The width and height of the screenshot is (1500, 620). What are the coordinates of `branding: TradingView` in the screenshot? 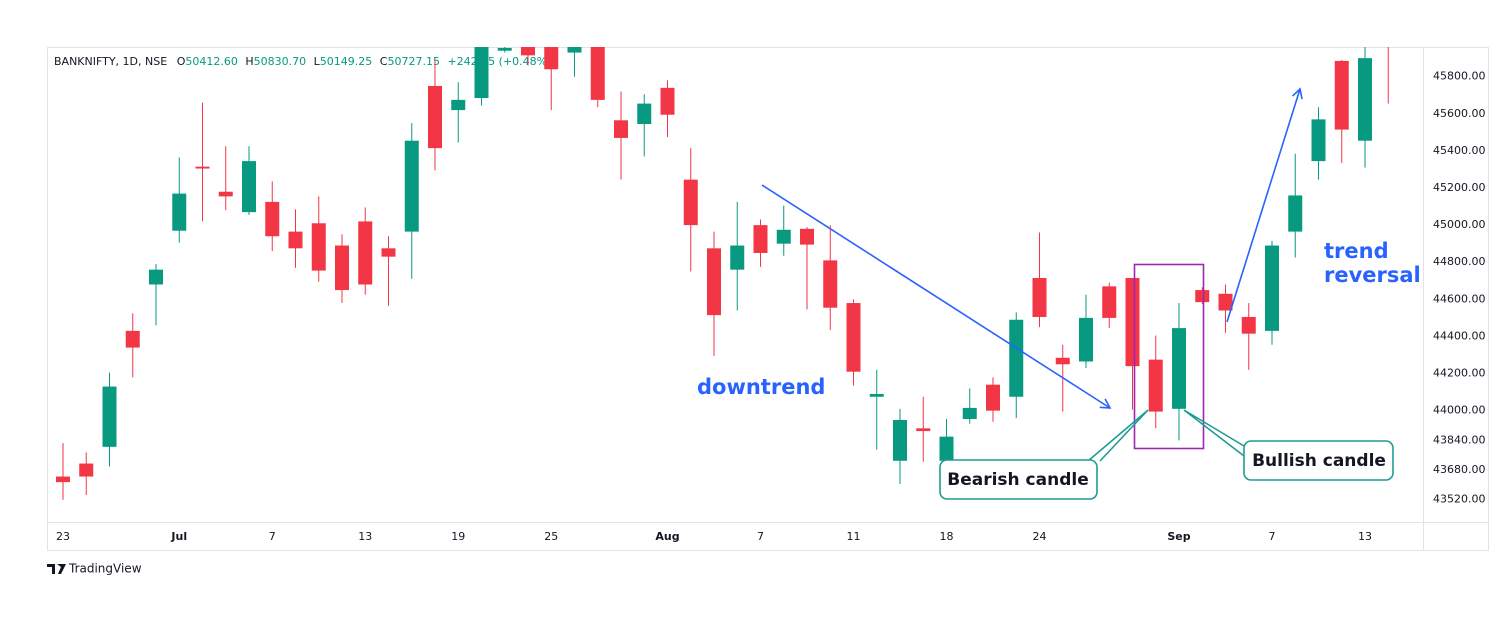 It's located at (94, 569).